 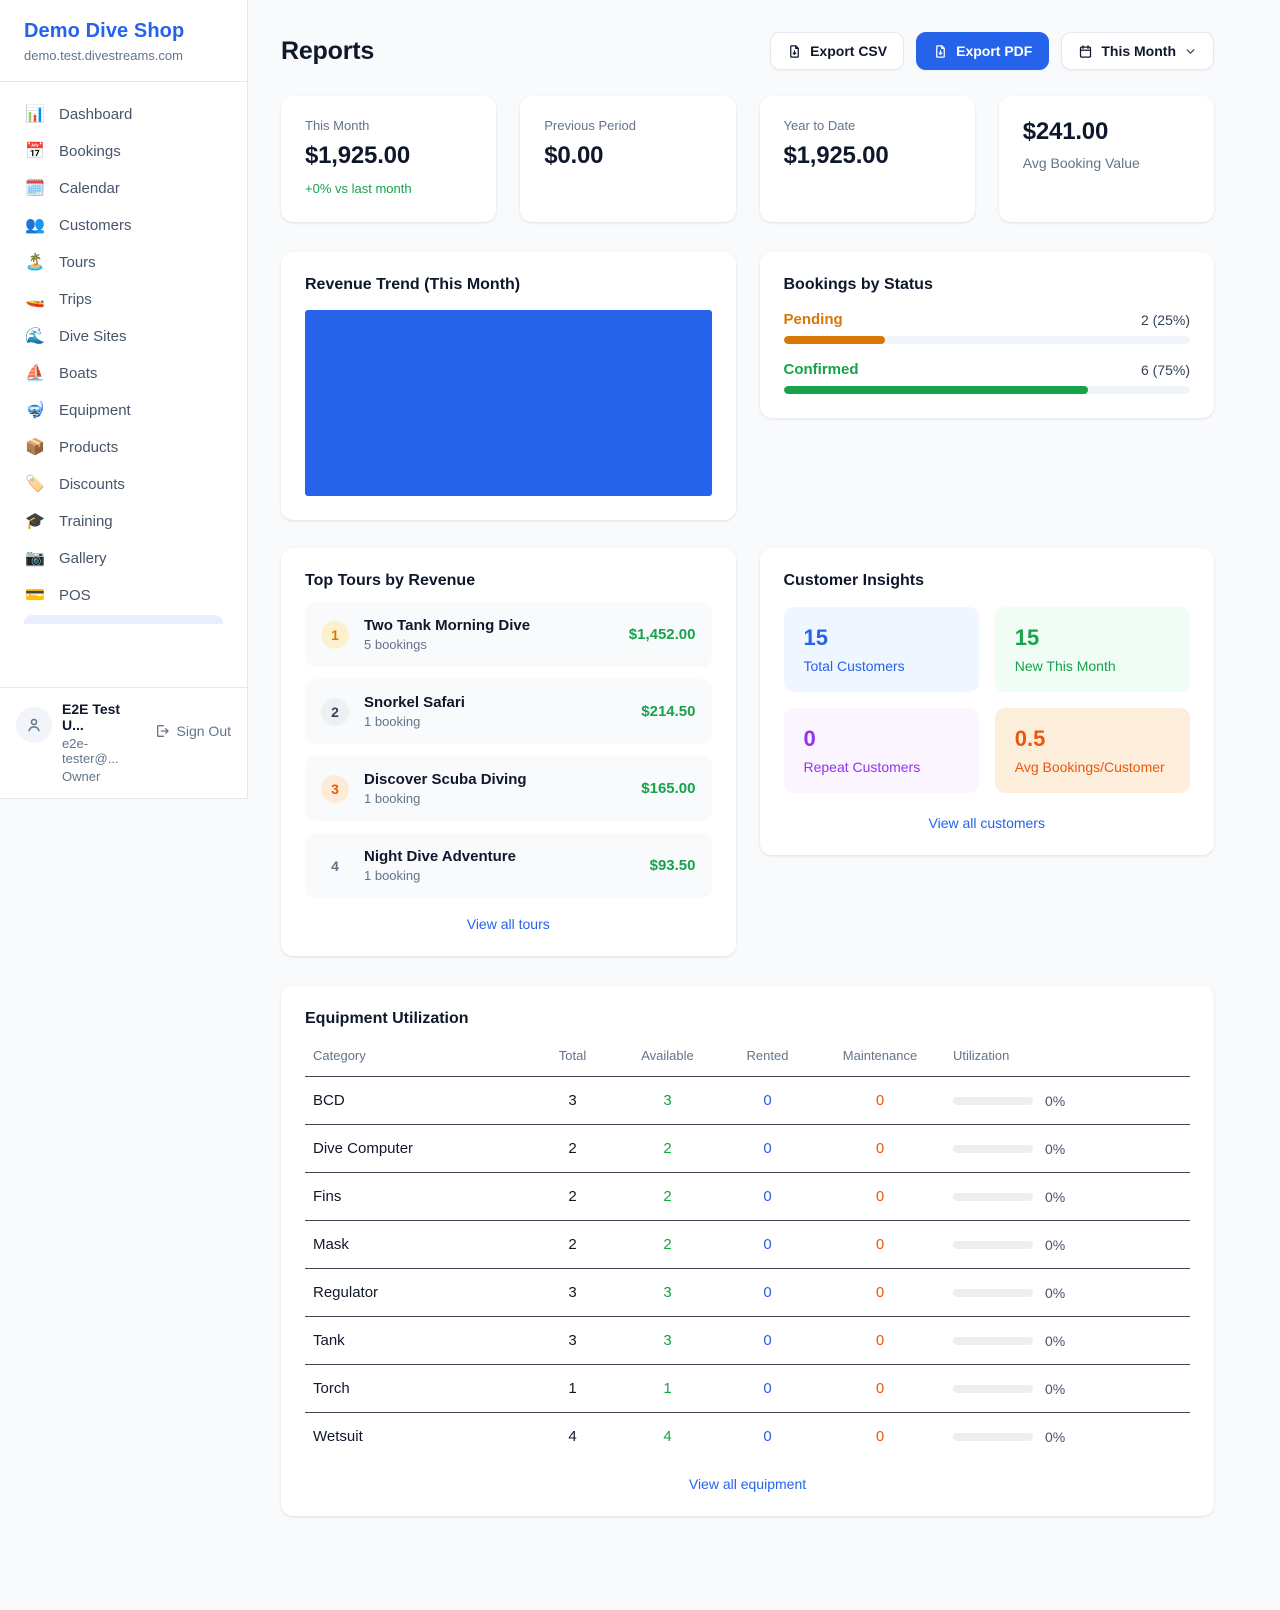 I want to click on sailboat-icon: ⛵, so click(x=35, y=373).